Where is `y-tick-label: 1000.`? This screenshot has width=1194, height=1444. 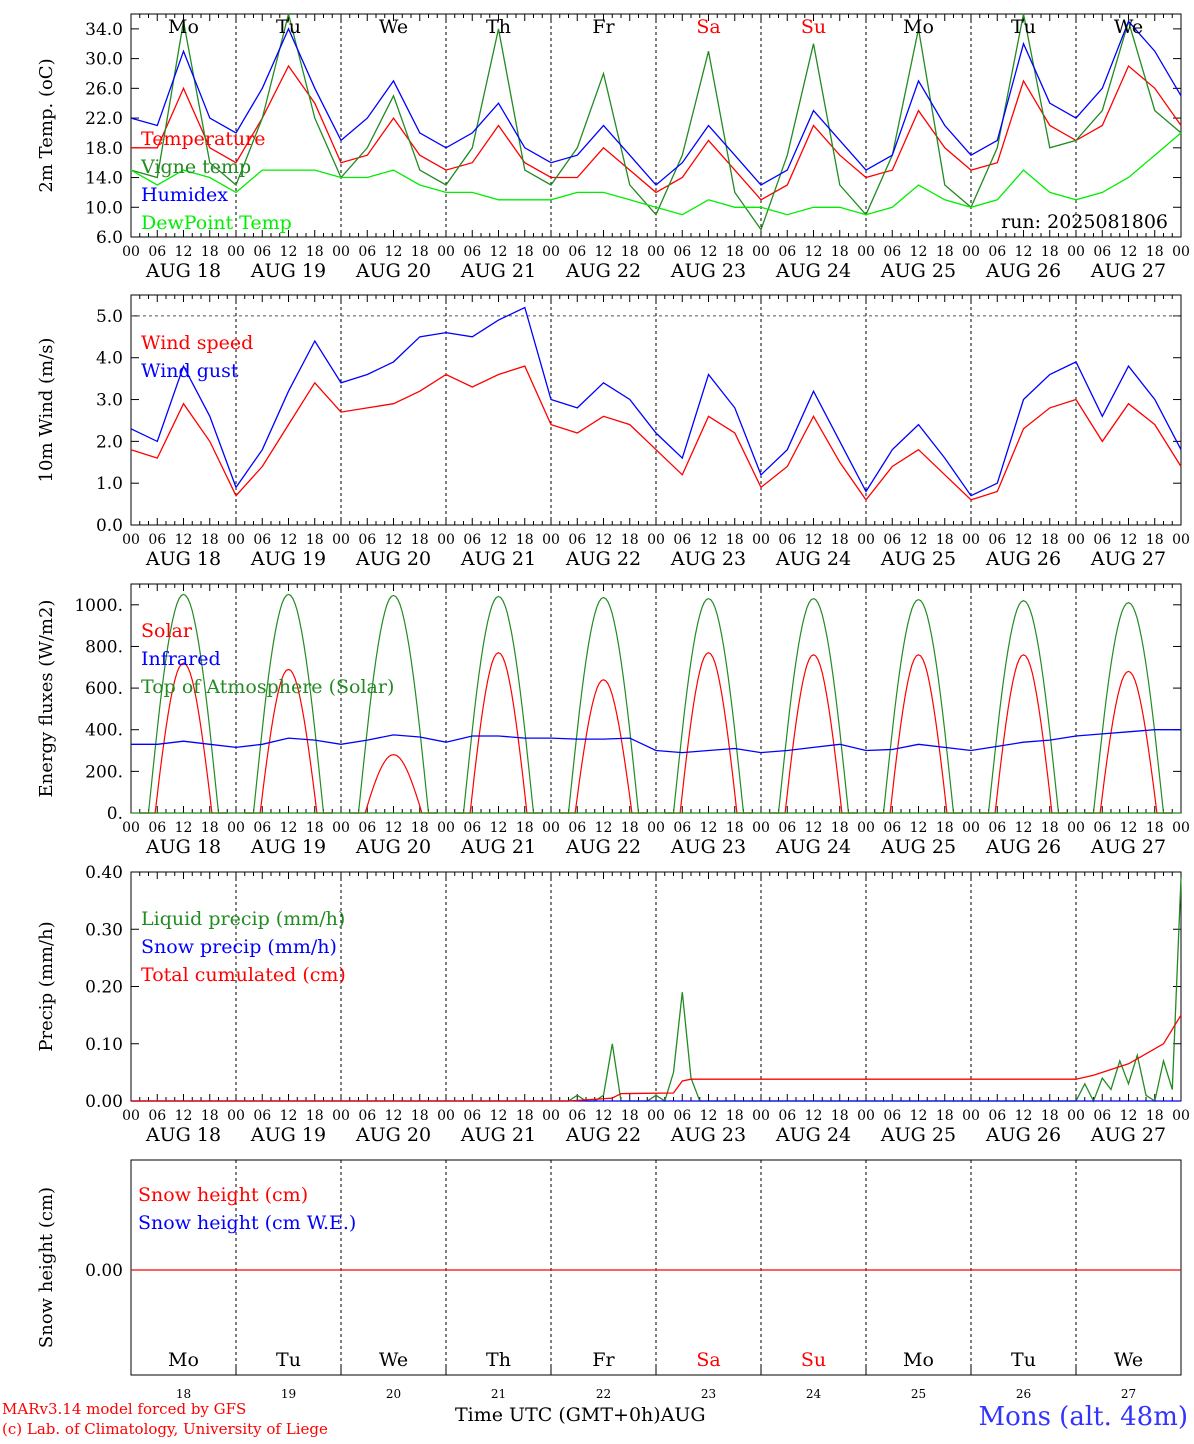
y-tick-label: 1000. is located at coordinates (98, 606).